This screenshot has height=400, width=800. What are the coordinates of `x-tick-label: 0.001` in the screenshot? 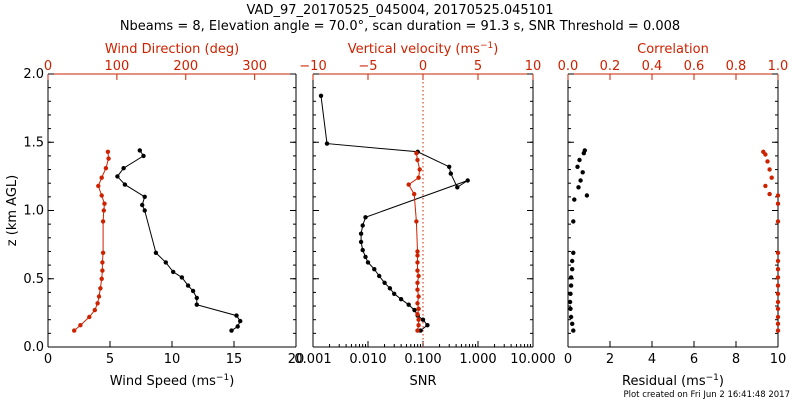 It's located at (312, 359).